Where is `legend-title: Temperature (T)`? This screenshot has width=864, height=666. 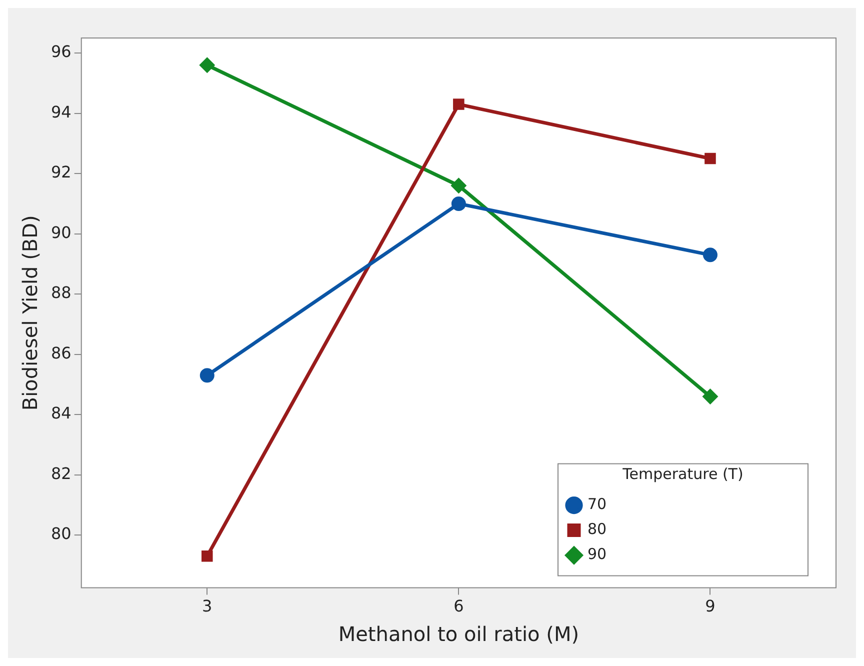 legend-title: Temperature (T) is located at coordinates (683, 474).